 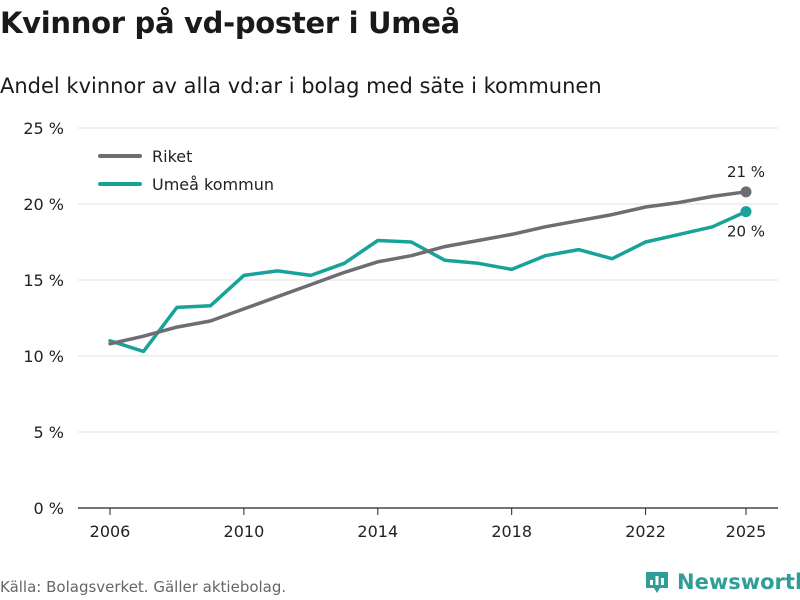 What do you see at coordinates (43, 128) in the screenshot?
I see `y-tick-label: 25 %` at bounding box center [43, 128].